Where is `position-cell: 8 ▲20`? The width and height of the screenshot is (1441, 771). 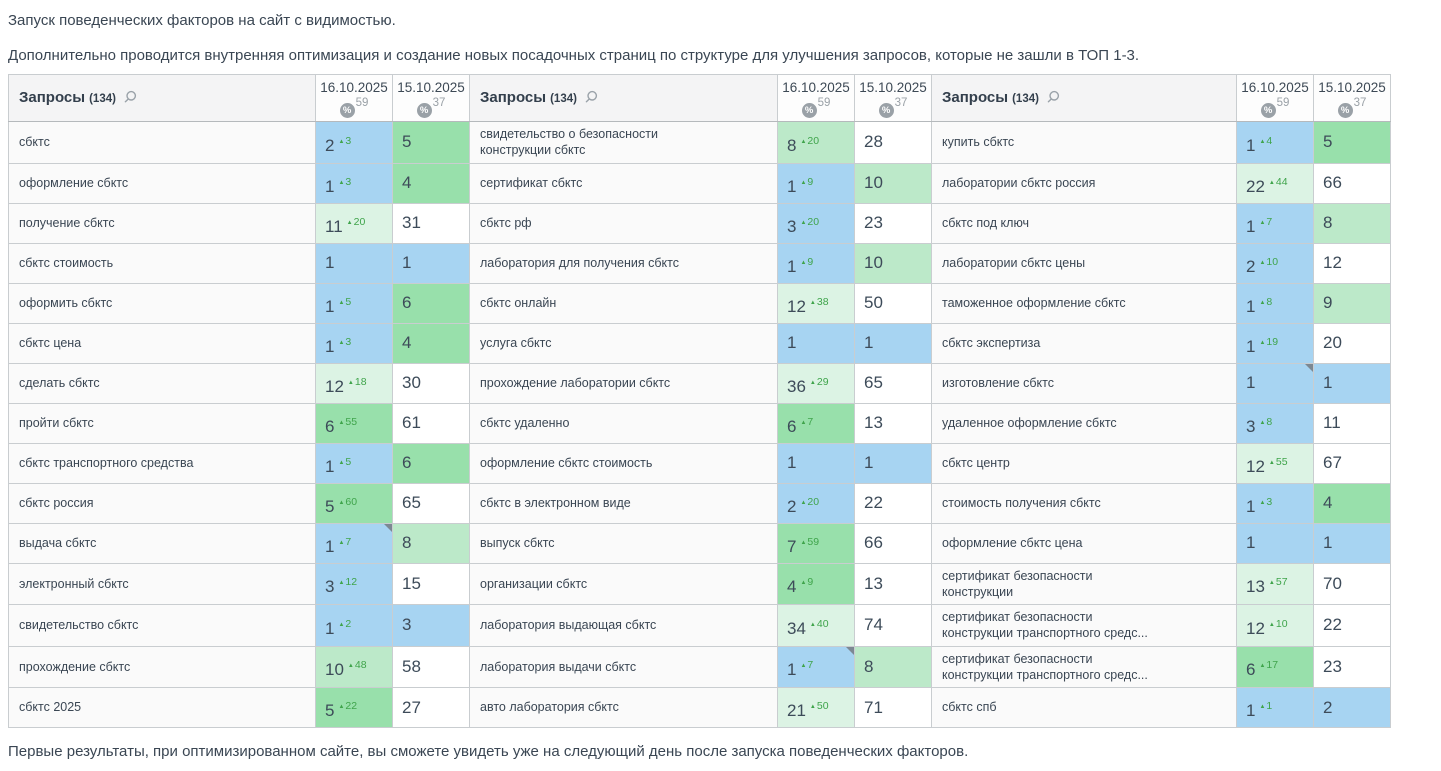
position-cell: 8 ▲20 is located at coordinates (816, 142).